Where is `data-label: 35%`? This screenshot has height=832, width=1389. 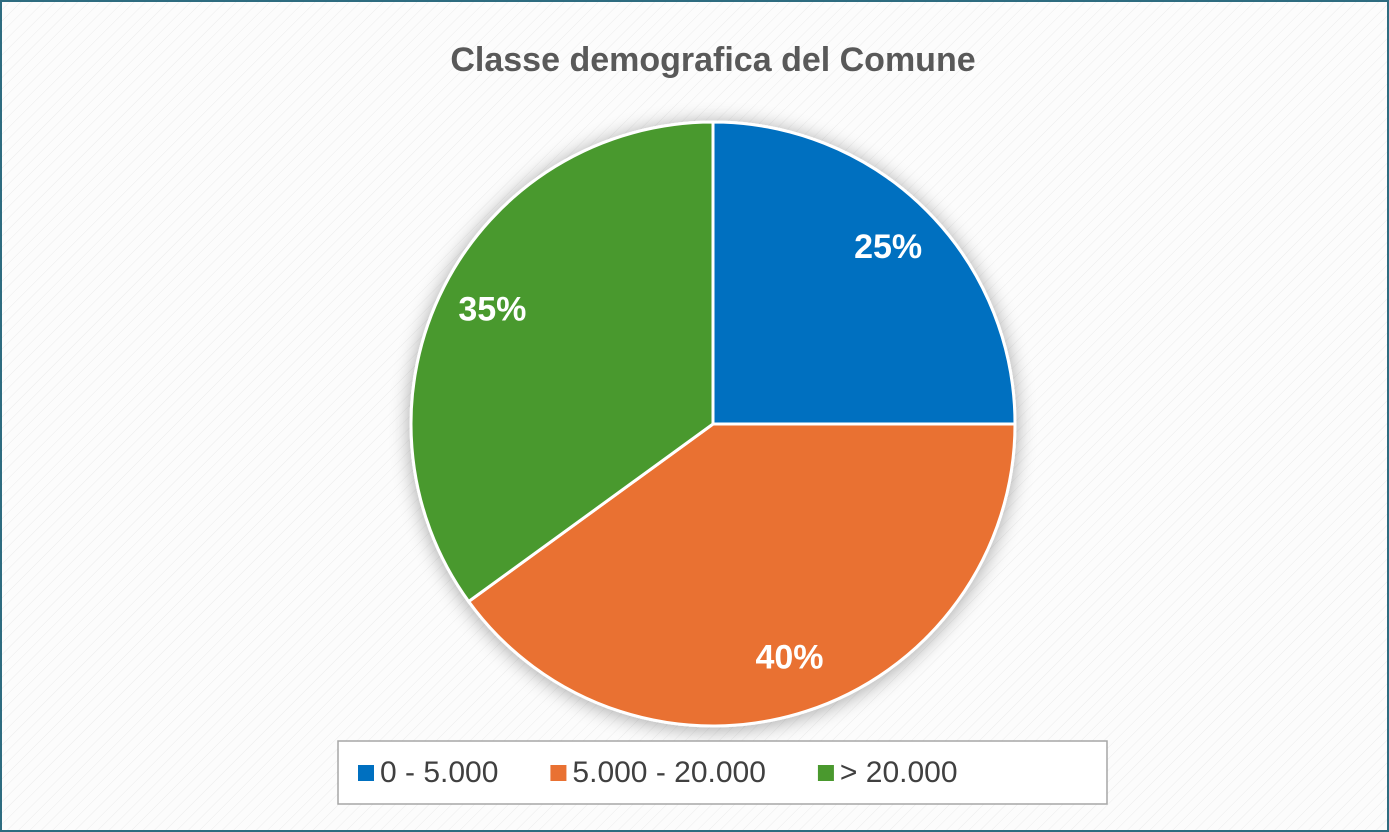
data-label: 35% is located at coordinates (492, 310).